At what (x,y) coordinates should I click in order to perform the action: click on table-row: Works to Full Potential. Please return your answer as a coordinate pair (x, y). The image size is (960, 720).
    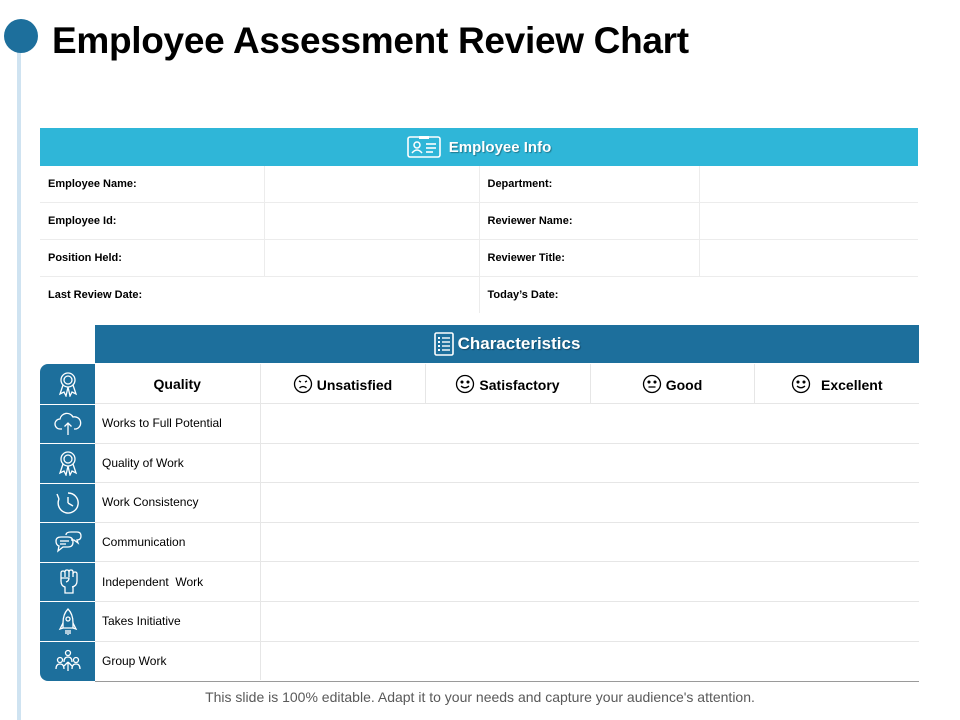
    Looking at the image, I should click on (507, 423).